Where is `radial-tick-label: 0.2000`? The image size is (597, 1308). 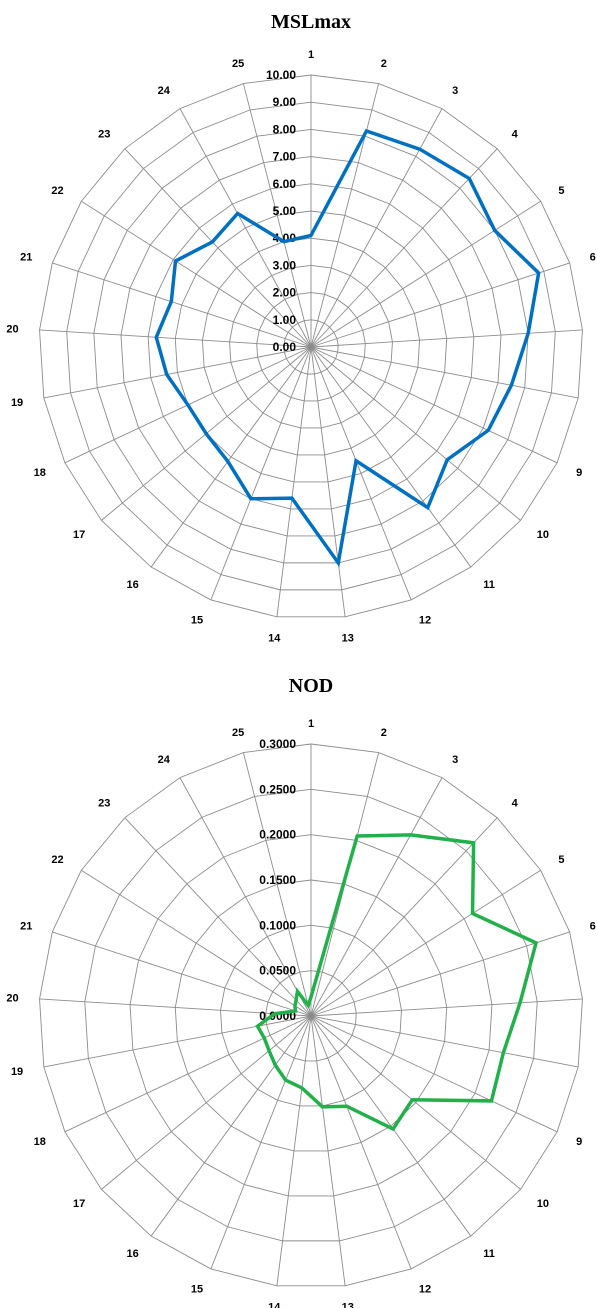 radial-tick-label: 0.2000 is located at coordinates (277, 835).